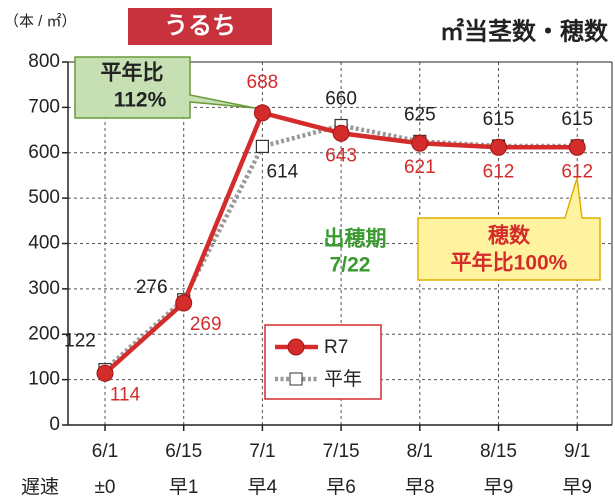  I want to click on annotation: 出穂期, so click(355, 239).